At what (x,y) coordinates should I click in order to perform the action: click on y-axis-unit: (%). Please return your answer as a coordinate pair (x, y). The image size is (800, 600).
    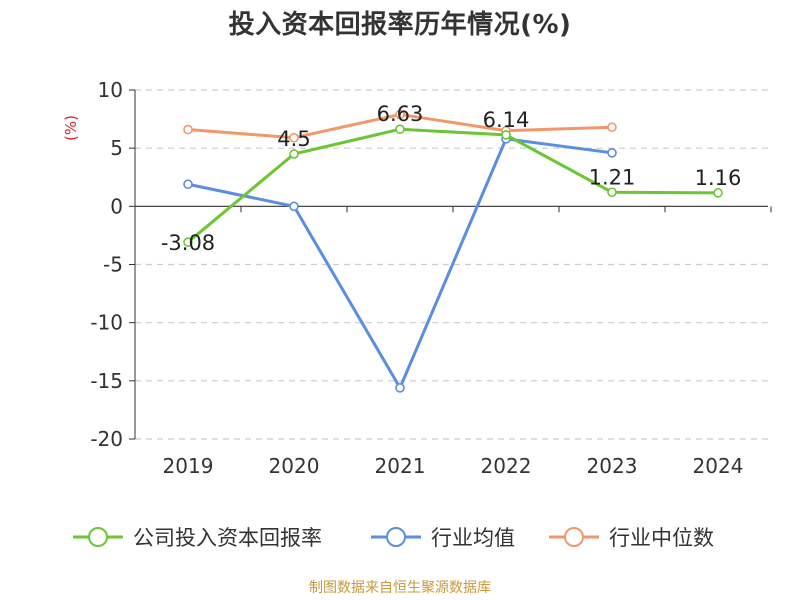
    Looking at the image, I should click on (71, 128).